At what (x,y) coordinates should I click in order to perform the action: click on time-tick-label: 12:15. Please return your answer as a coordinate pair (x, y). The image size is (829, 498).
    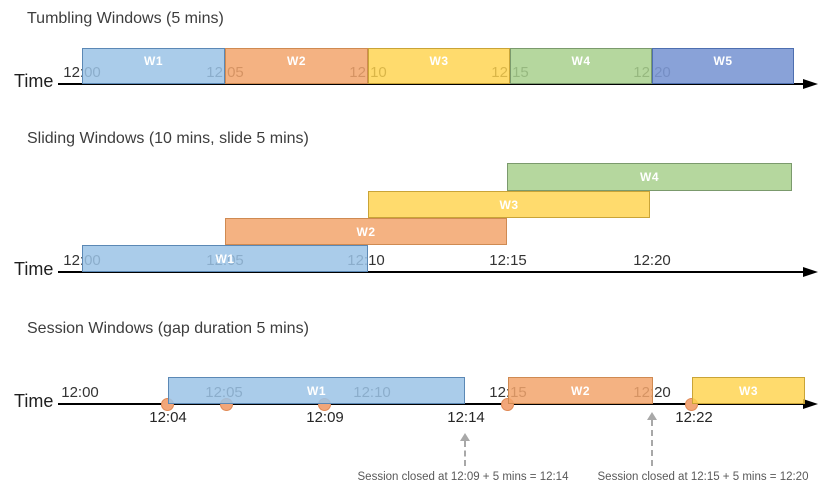
    Looking at the image, I should click on (508, 260).